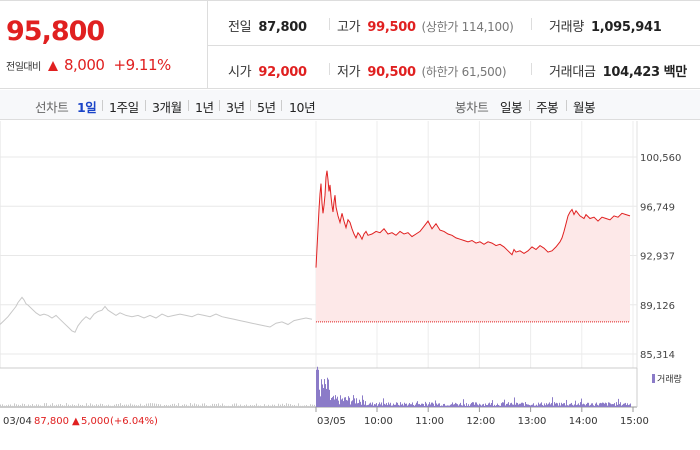 The width and height of the screenshot is (700, 450). I want to click on tab-range-10y: 10년, so click(302, 107).